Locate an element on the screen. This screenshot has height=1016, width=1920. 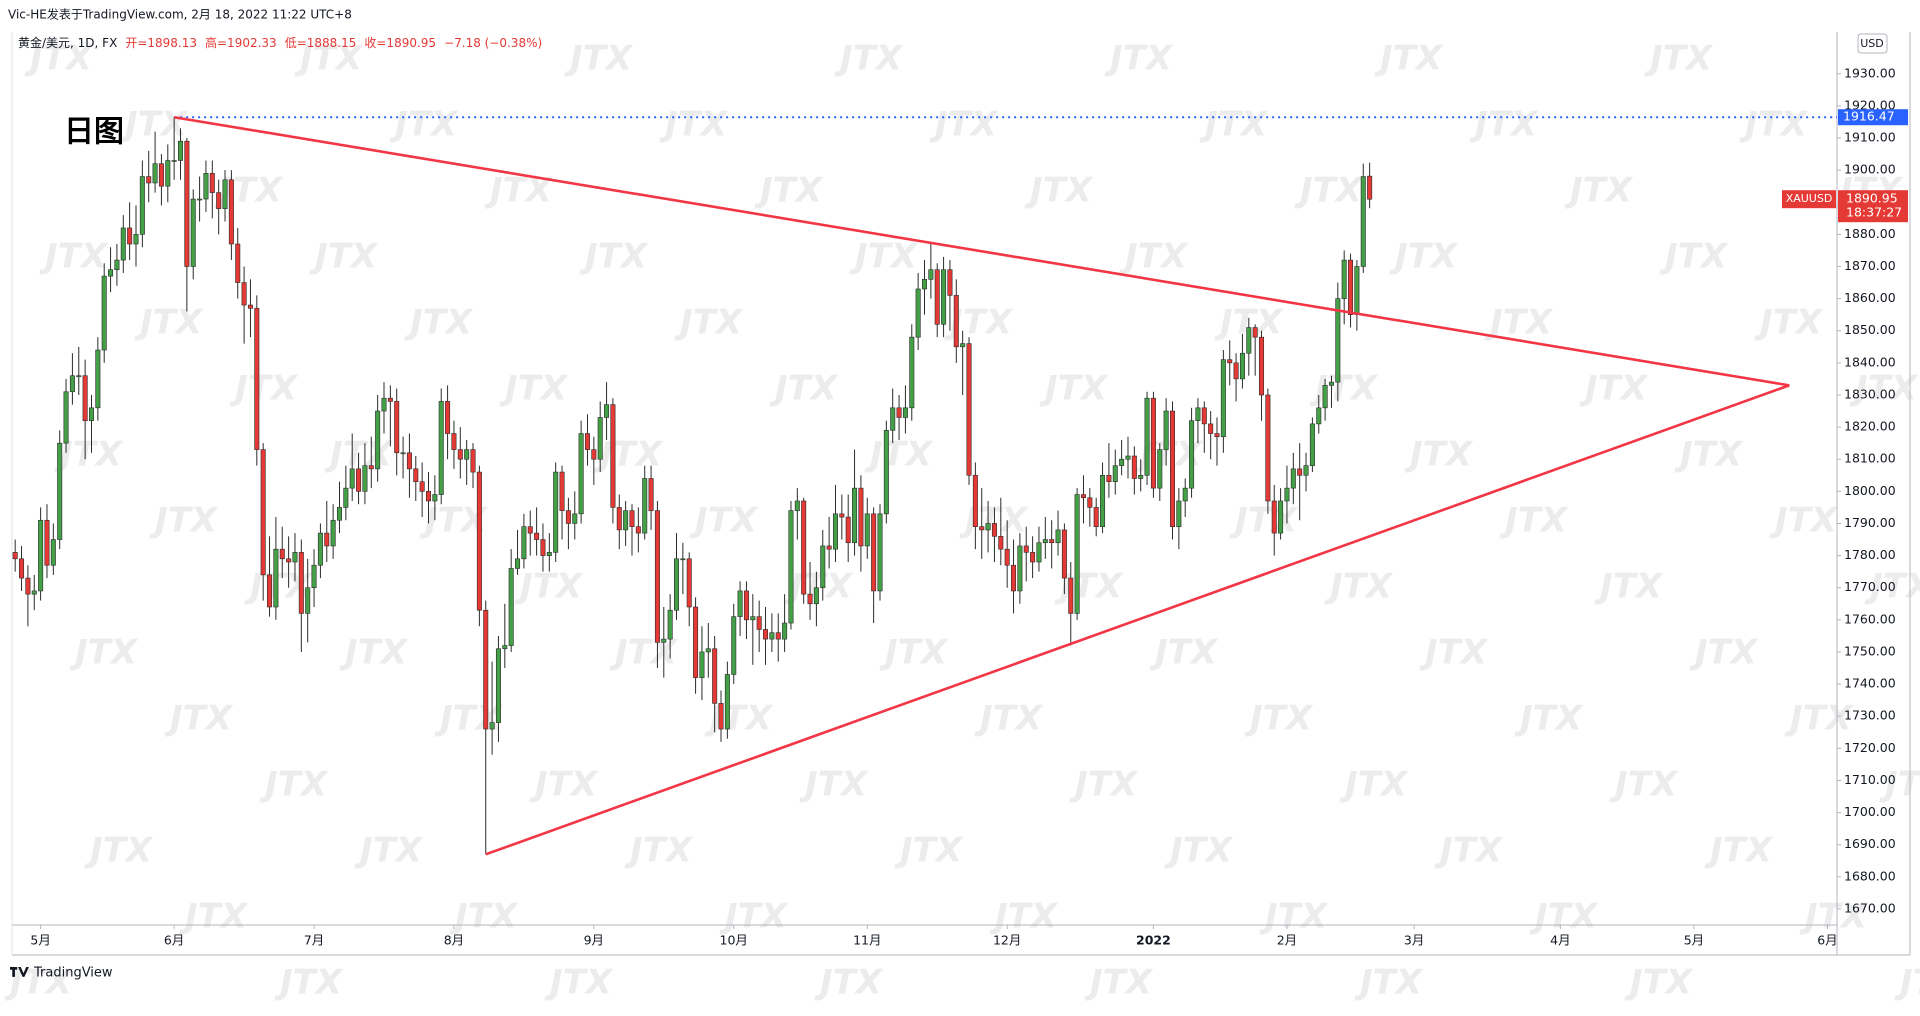
currency-button is located at coordinates (1872, 43).